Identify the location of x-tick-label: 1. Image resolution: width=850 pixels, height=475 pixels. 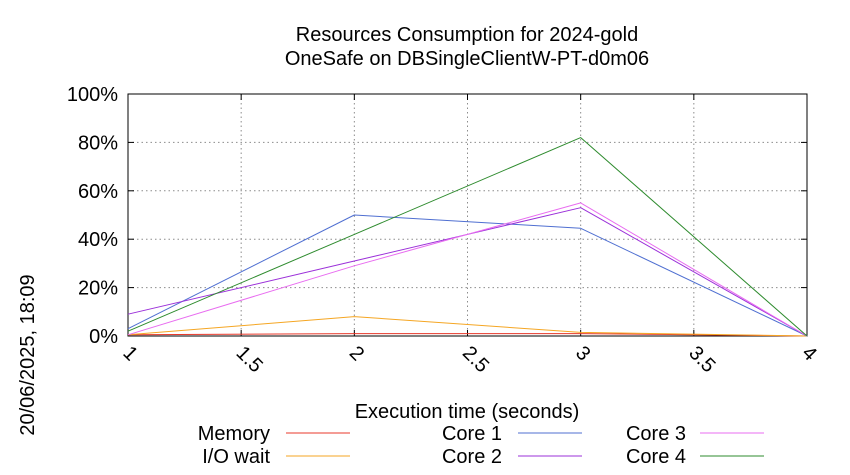
(129, 353).